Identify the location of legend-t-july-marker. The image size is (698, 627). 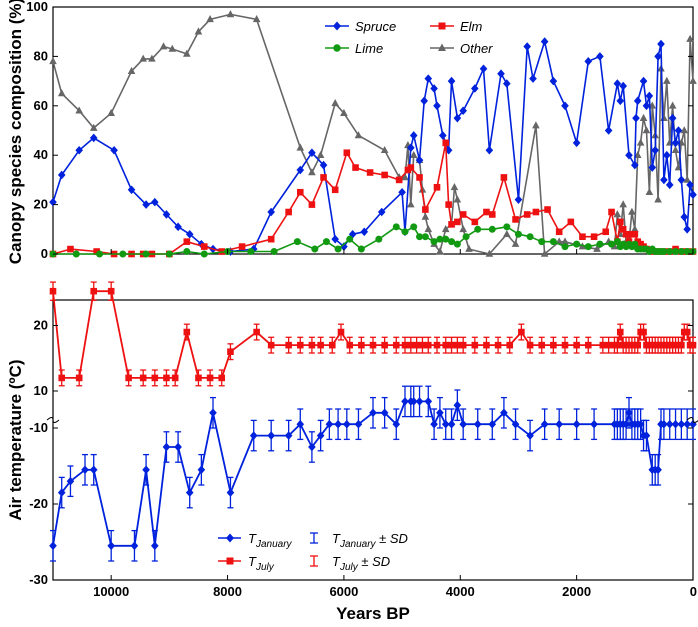
(230, 561).